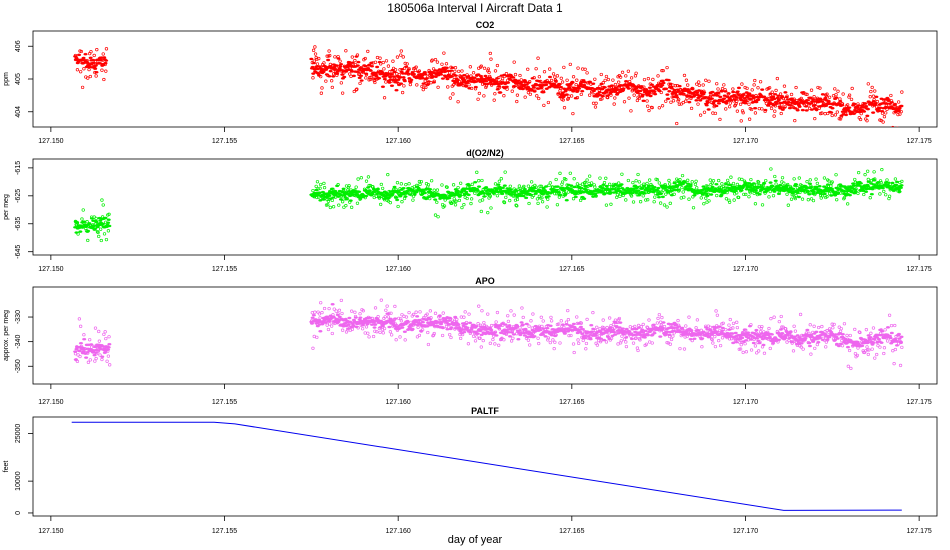 The width and height of the screenshot is (950, 550). I want to click on co2-x-tick-label: 127.175, so click(918, 141).